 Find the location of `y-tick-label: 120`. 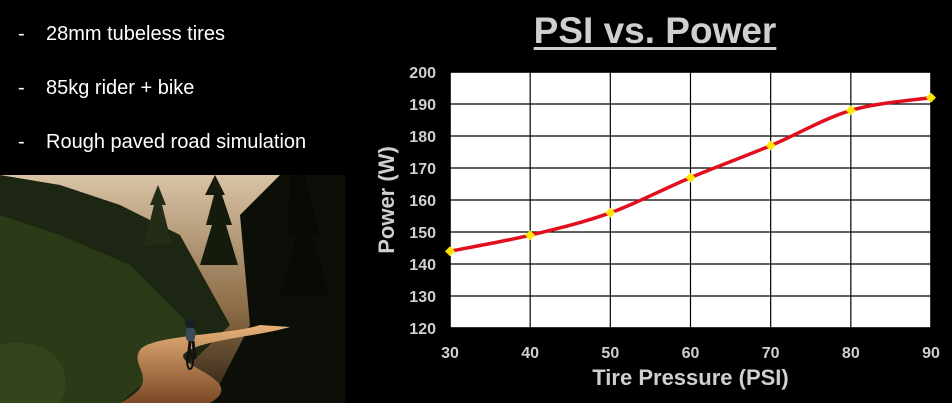

y-tick-label: 120 is located at coordinates (422, 329).